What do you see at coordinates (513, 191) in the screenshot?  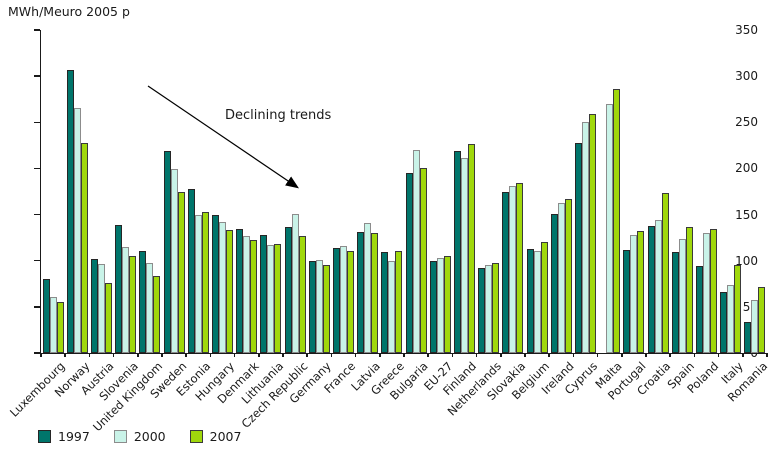 I see `bar-group-slovakia` at bounding box center [513, 191].